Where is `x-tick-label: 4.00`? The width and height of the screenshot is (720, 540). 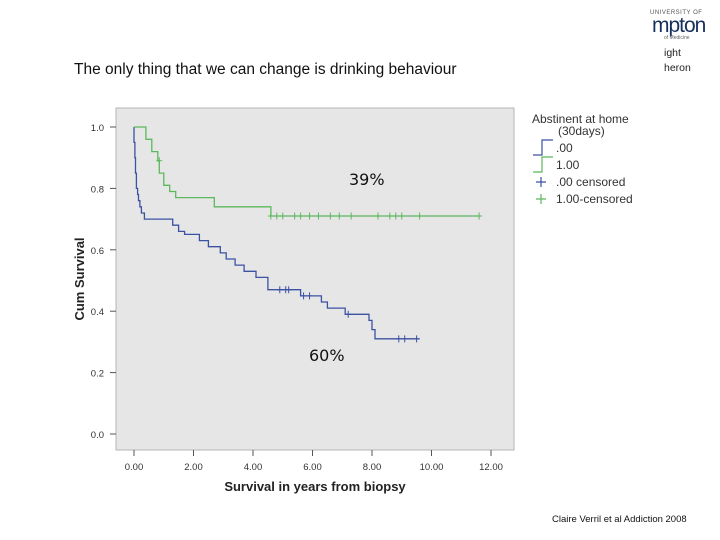
x-tick-label: 4.00 is located at coordinates (253, 467).